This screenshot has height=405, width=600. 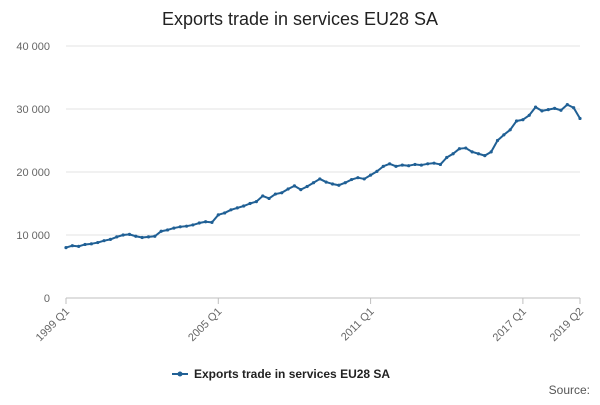 What do you see at coordinates (292, 374) in the screenshot?
I see `legend-label: Exports trade in services EU28 SA` at bounding box center [292, 374].